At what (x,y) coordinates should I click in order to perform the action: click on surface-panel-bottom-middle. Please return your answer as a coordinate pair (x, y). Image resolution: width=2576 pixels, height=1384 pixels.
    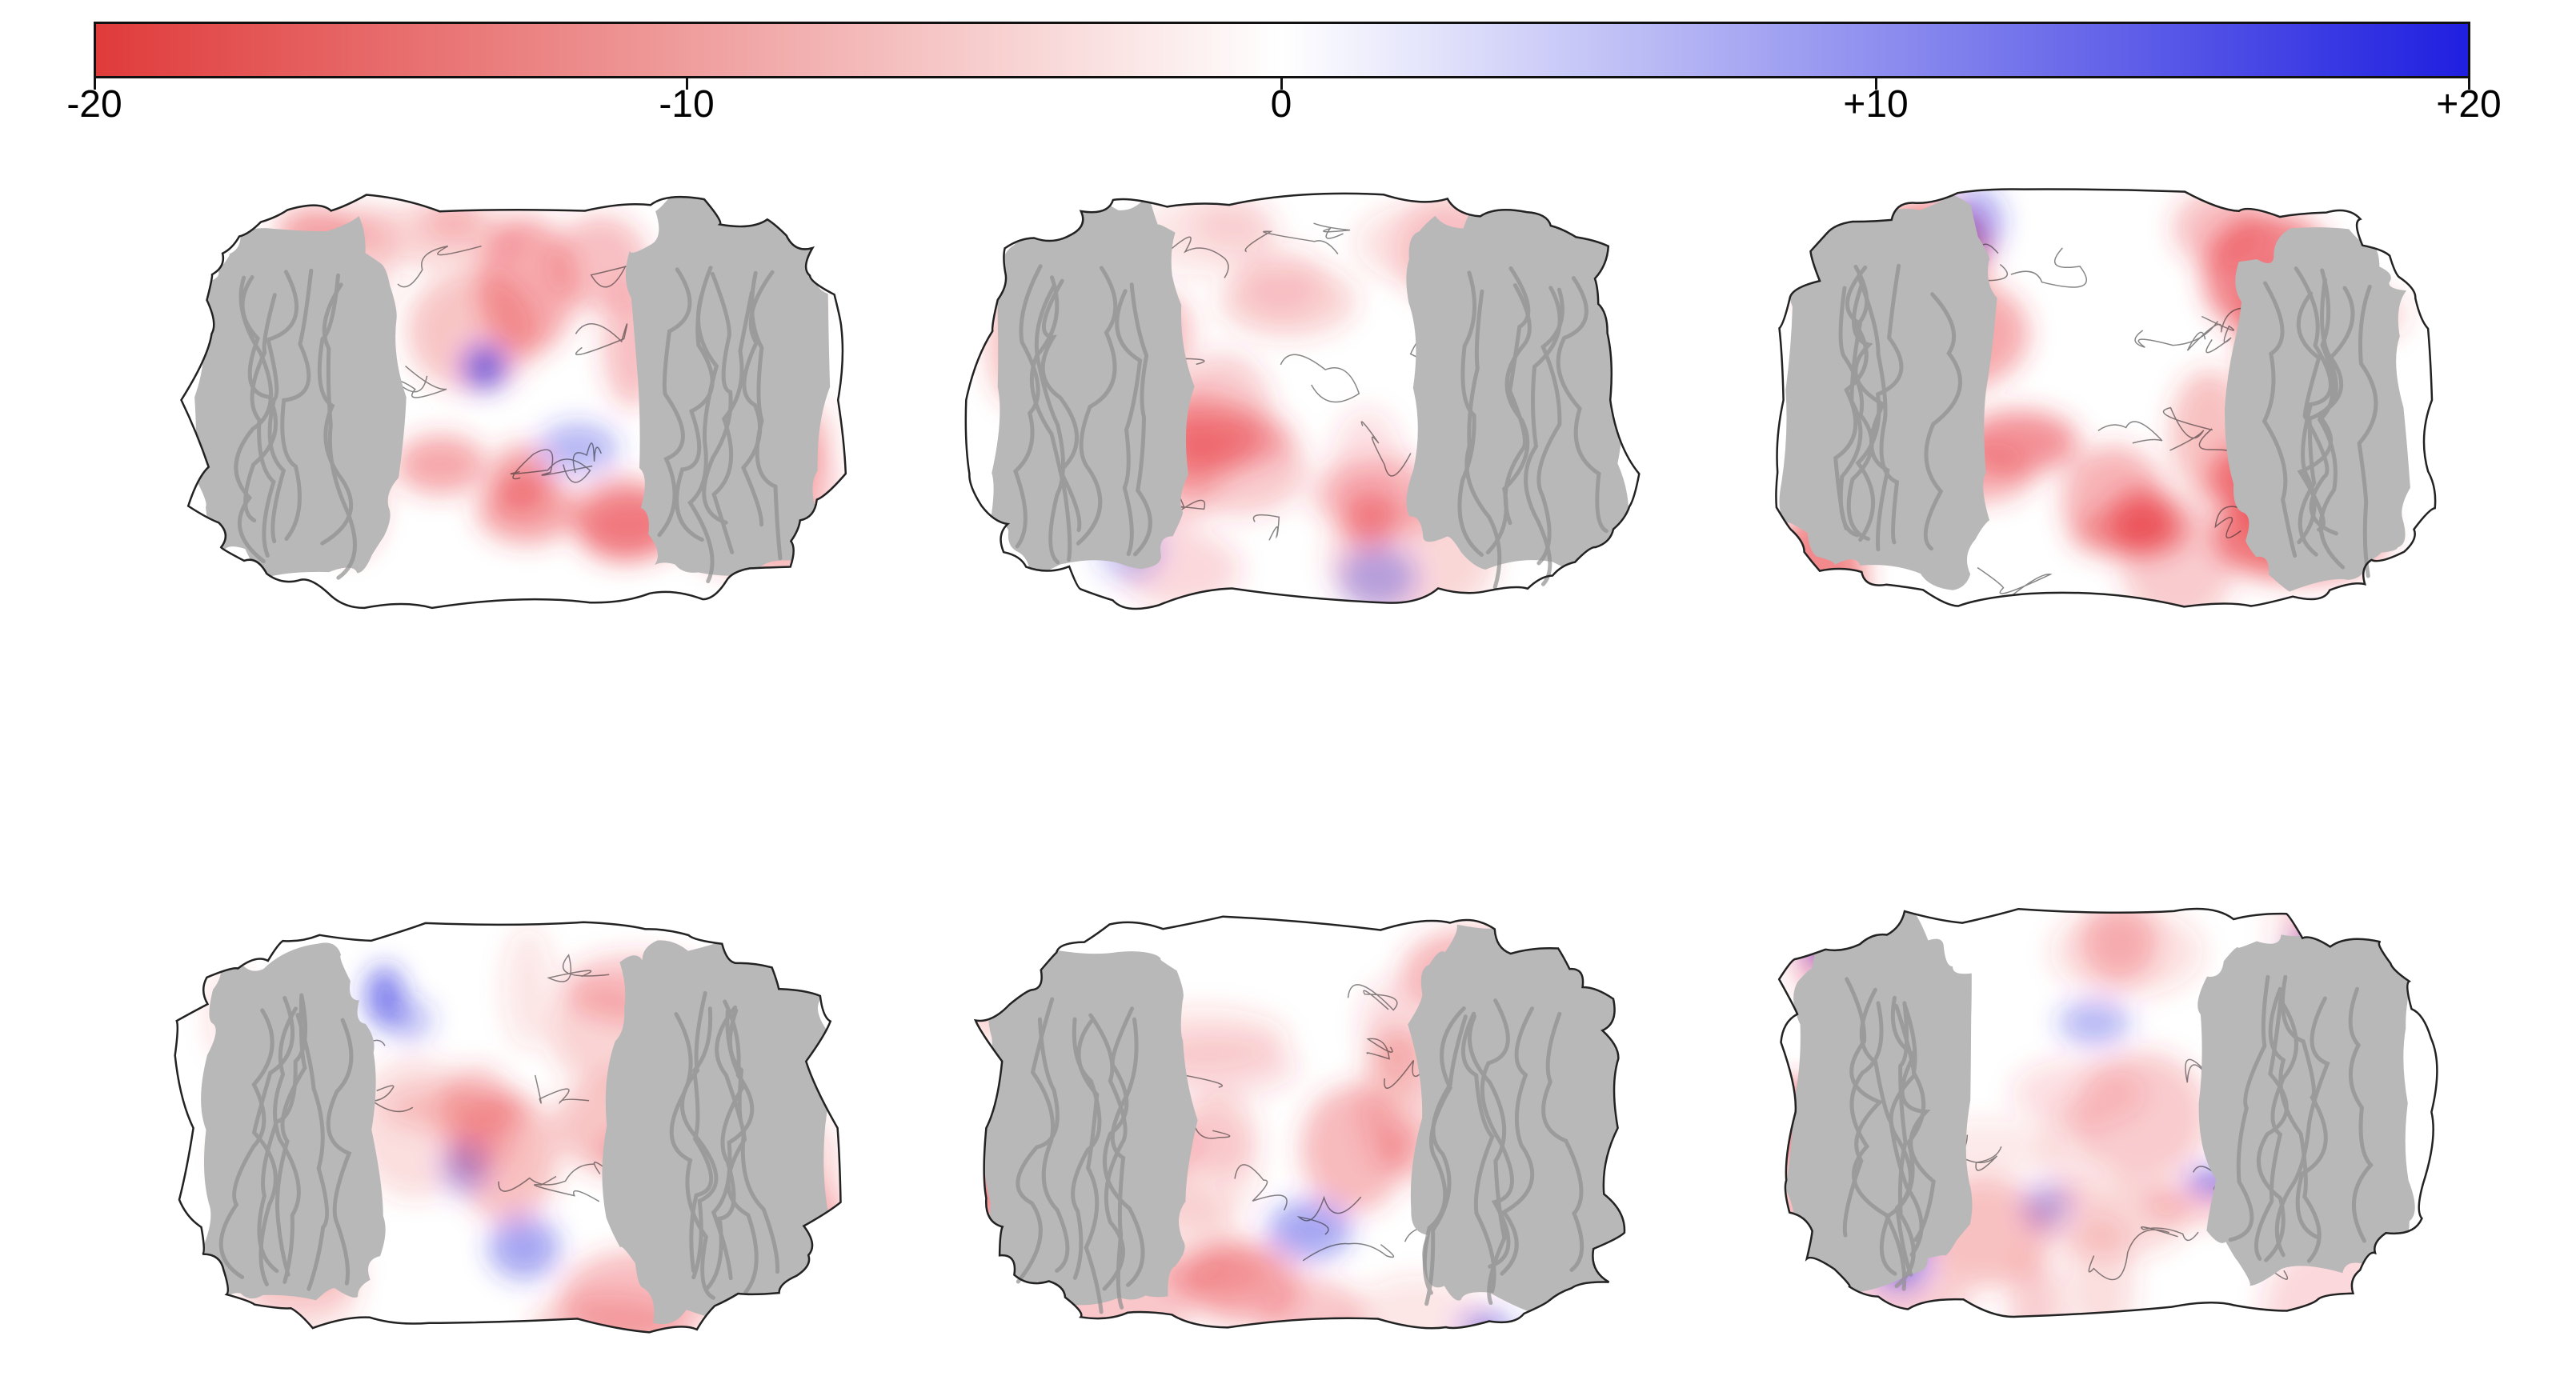
    Looking at the image, I should click on (1304, 1136).